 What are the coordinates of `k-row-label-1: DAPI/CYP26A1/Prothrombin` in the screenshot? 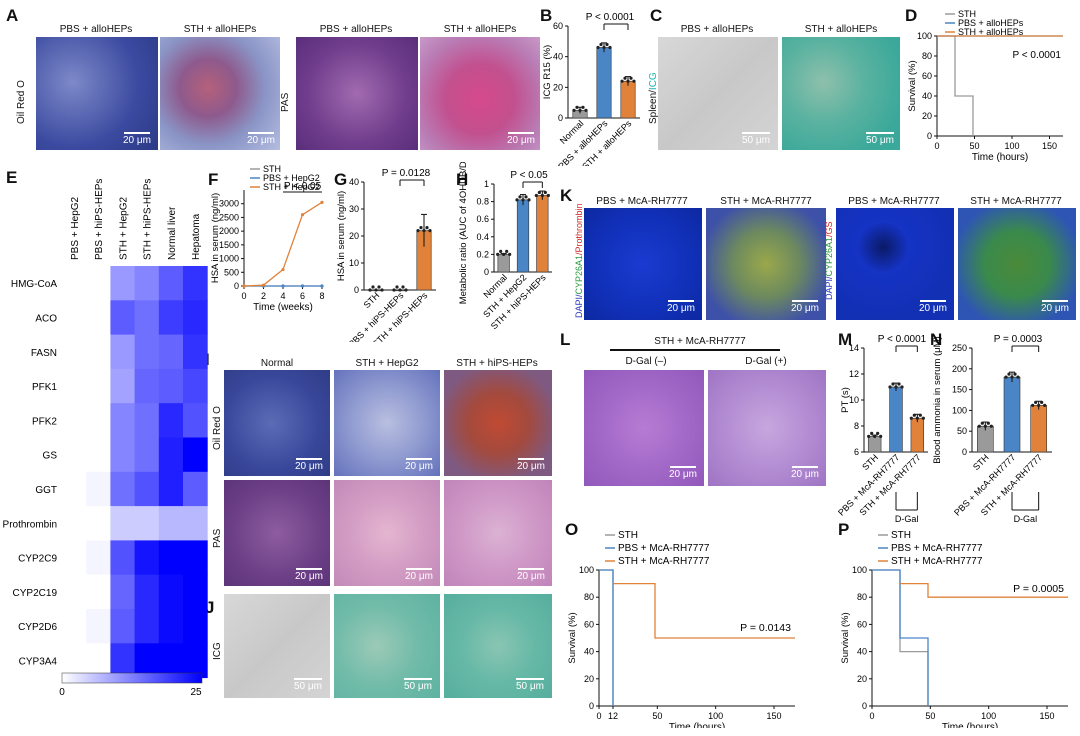 It's located at (579, 260).